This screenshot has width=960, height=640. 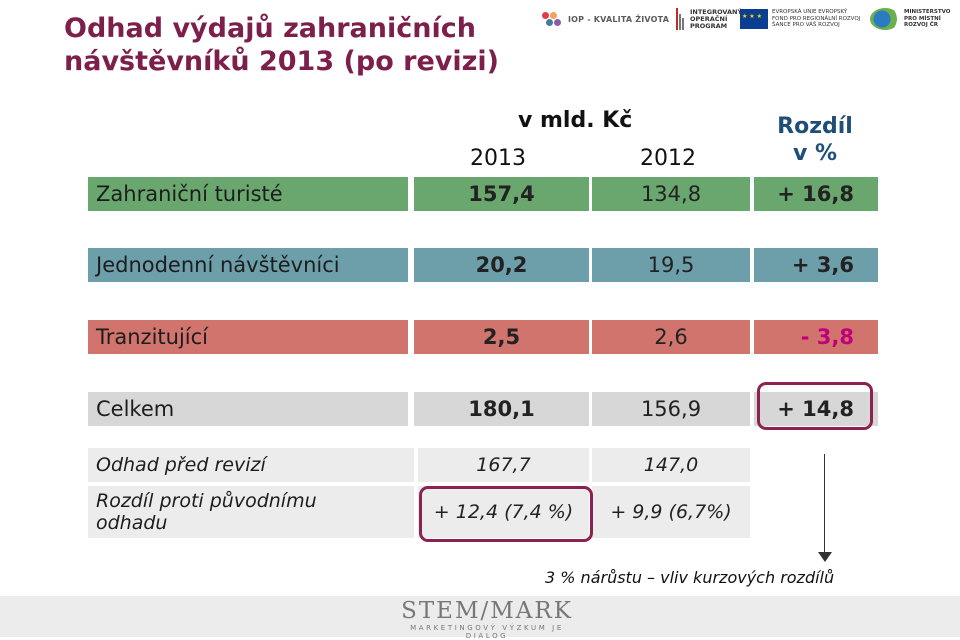 I want to click on footer-band, so click(x=480, y=616).